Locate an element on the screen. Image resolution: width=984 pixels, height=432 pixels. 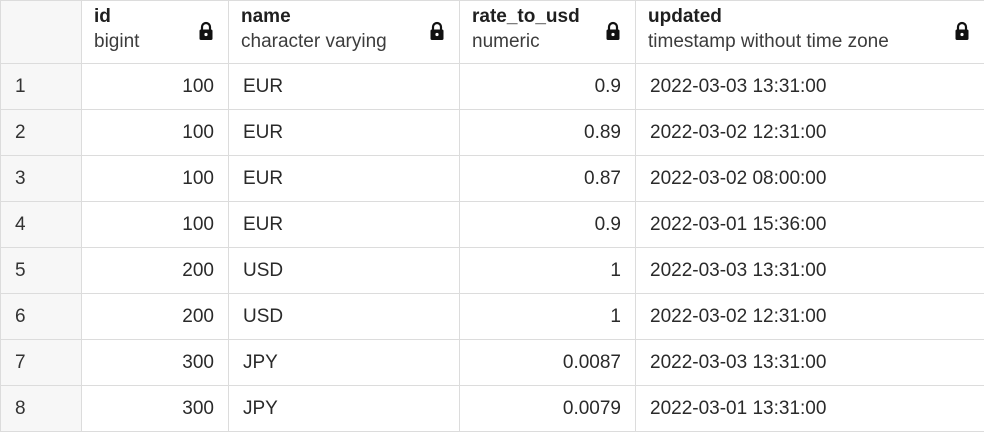
cell-rate-to-usd: 0.89 is located at coordinates (548, 133).